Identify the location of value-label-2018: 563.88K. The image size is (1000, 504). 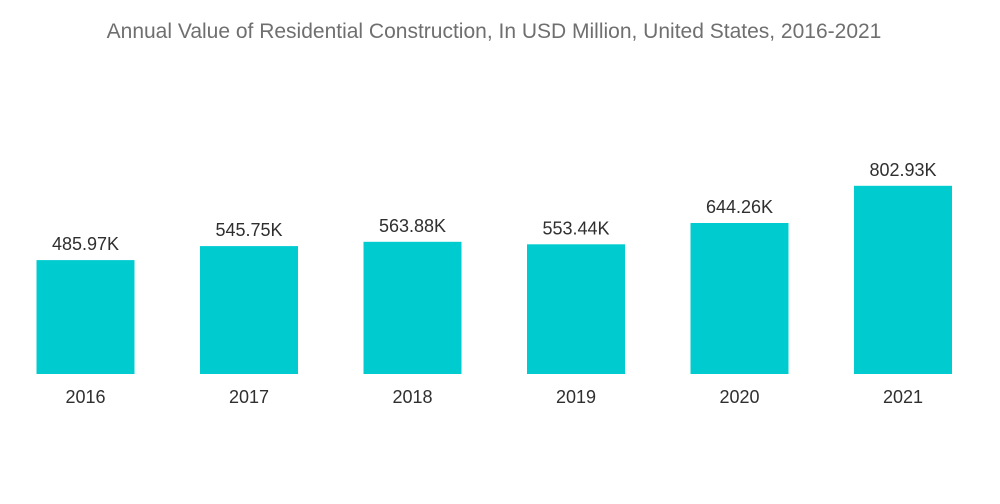
(412, 226).